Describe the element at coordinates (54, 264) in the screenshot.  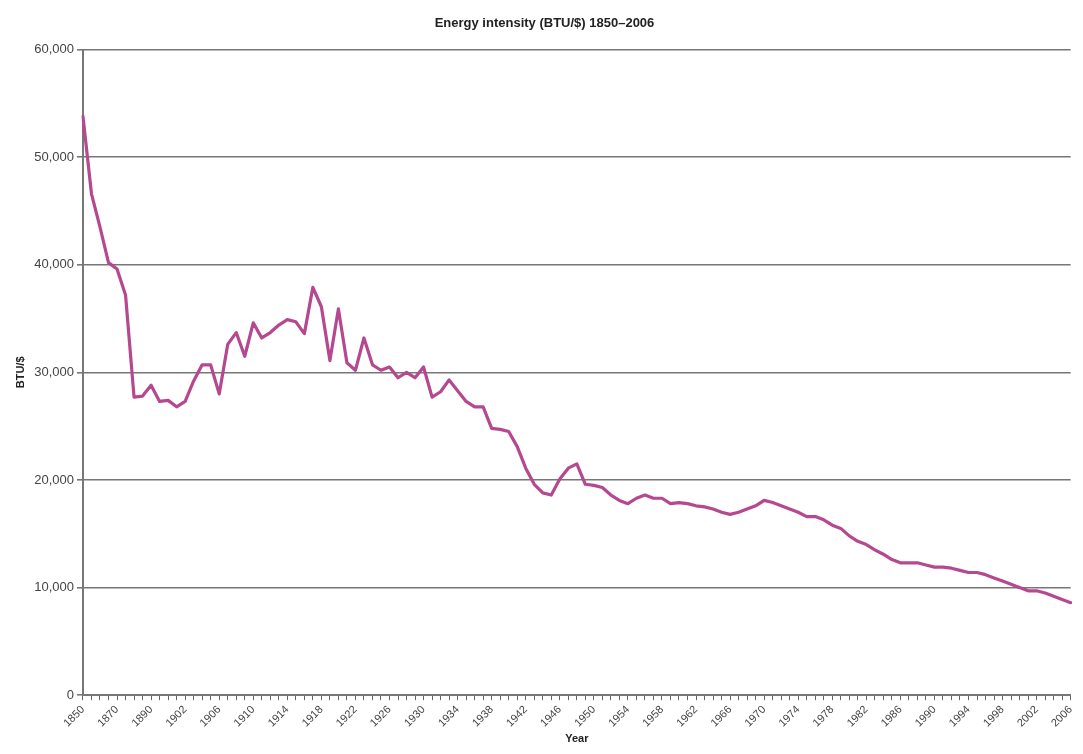
I see `y-tick-label: 40,000` at that location.